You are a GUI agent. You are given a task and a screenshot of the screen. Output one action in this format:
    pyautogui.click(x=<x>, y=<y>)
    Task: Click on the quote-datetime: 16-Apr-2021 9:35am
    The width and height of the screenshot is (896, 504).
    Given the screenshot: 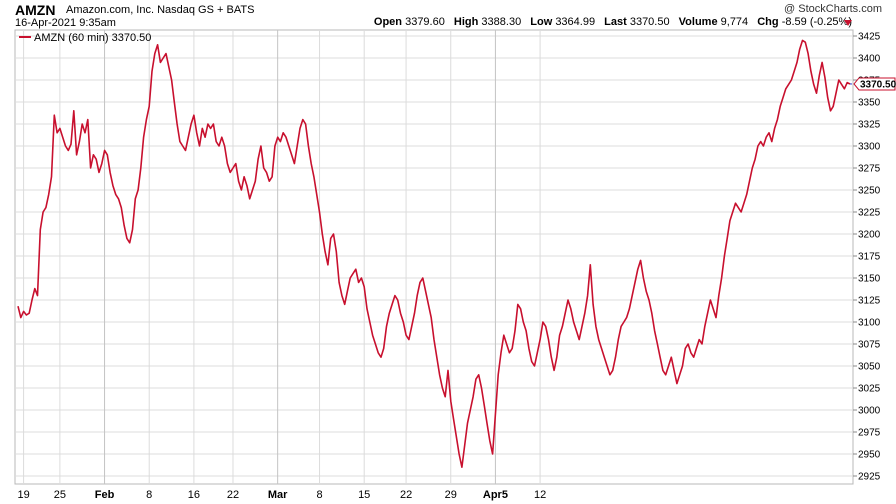 What is the action you would take?
    pyautogui.click(x=65, y=23)
    